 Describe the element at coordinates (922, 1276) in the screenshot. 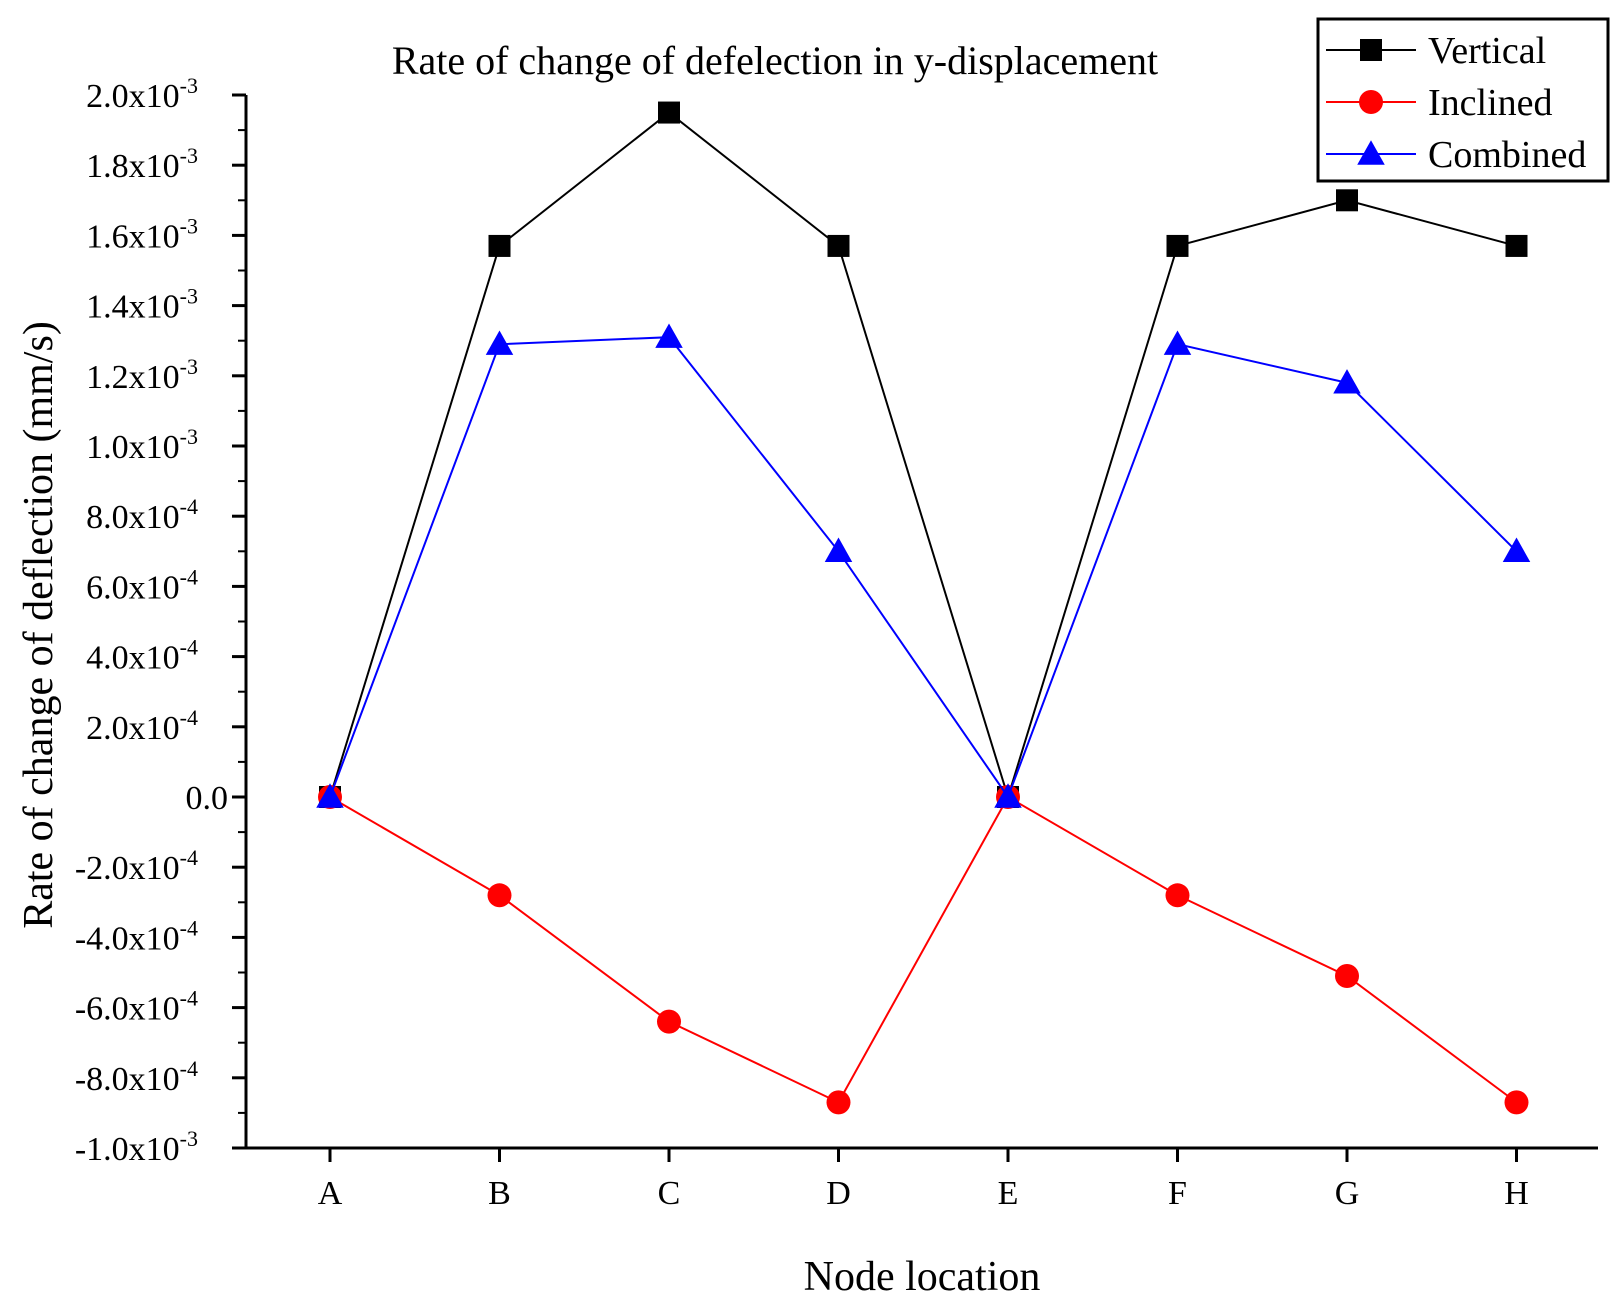

I see `x-axis-title: Node location` at that location.